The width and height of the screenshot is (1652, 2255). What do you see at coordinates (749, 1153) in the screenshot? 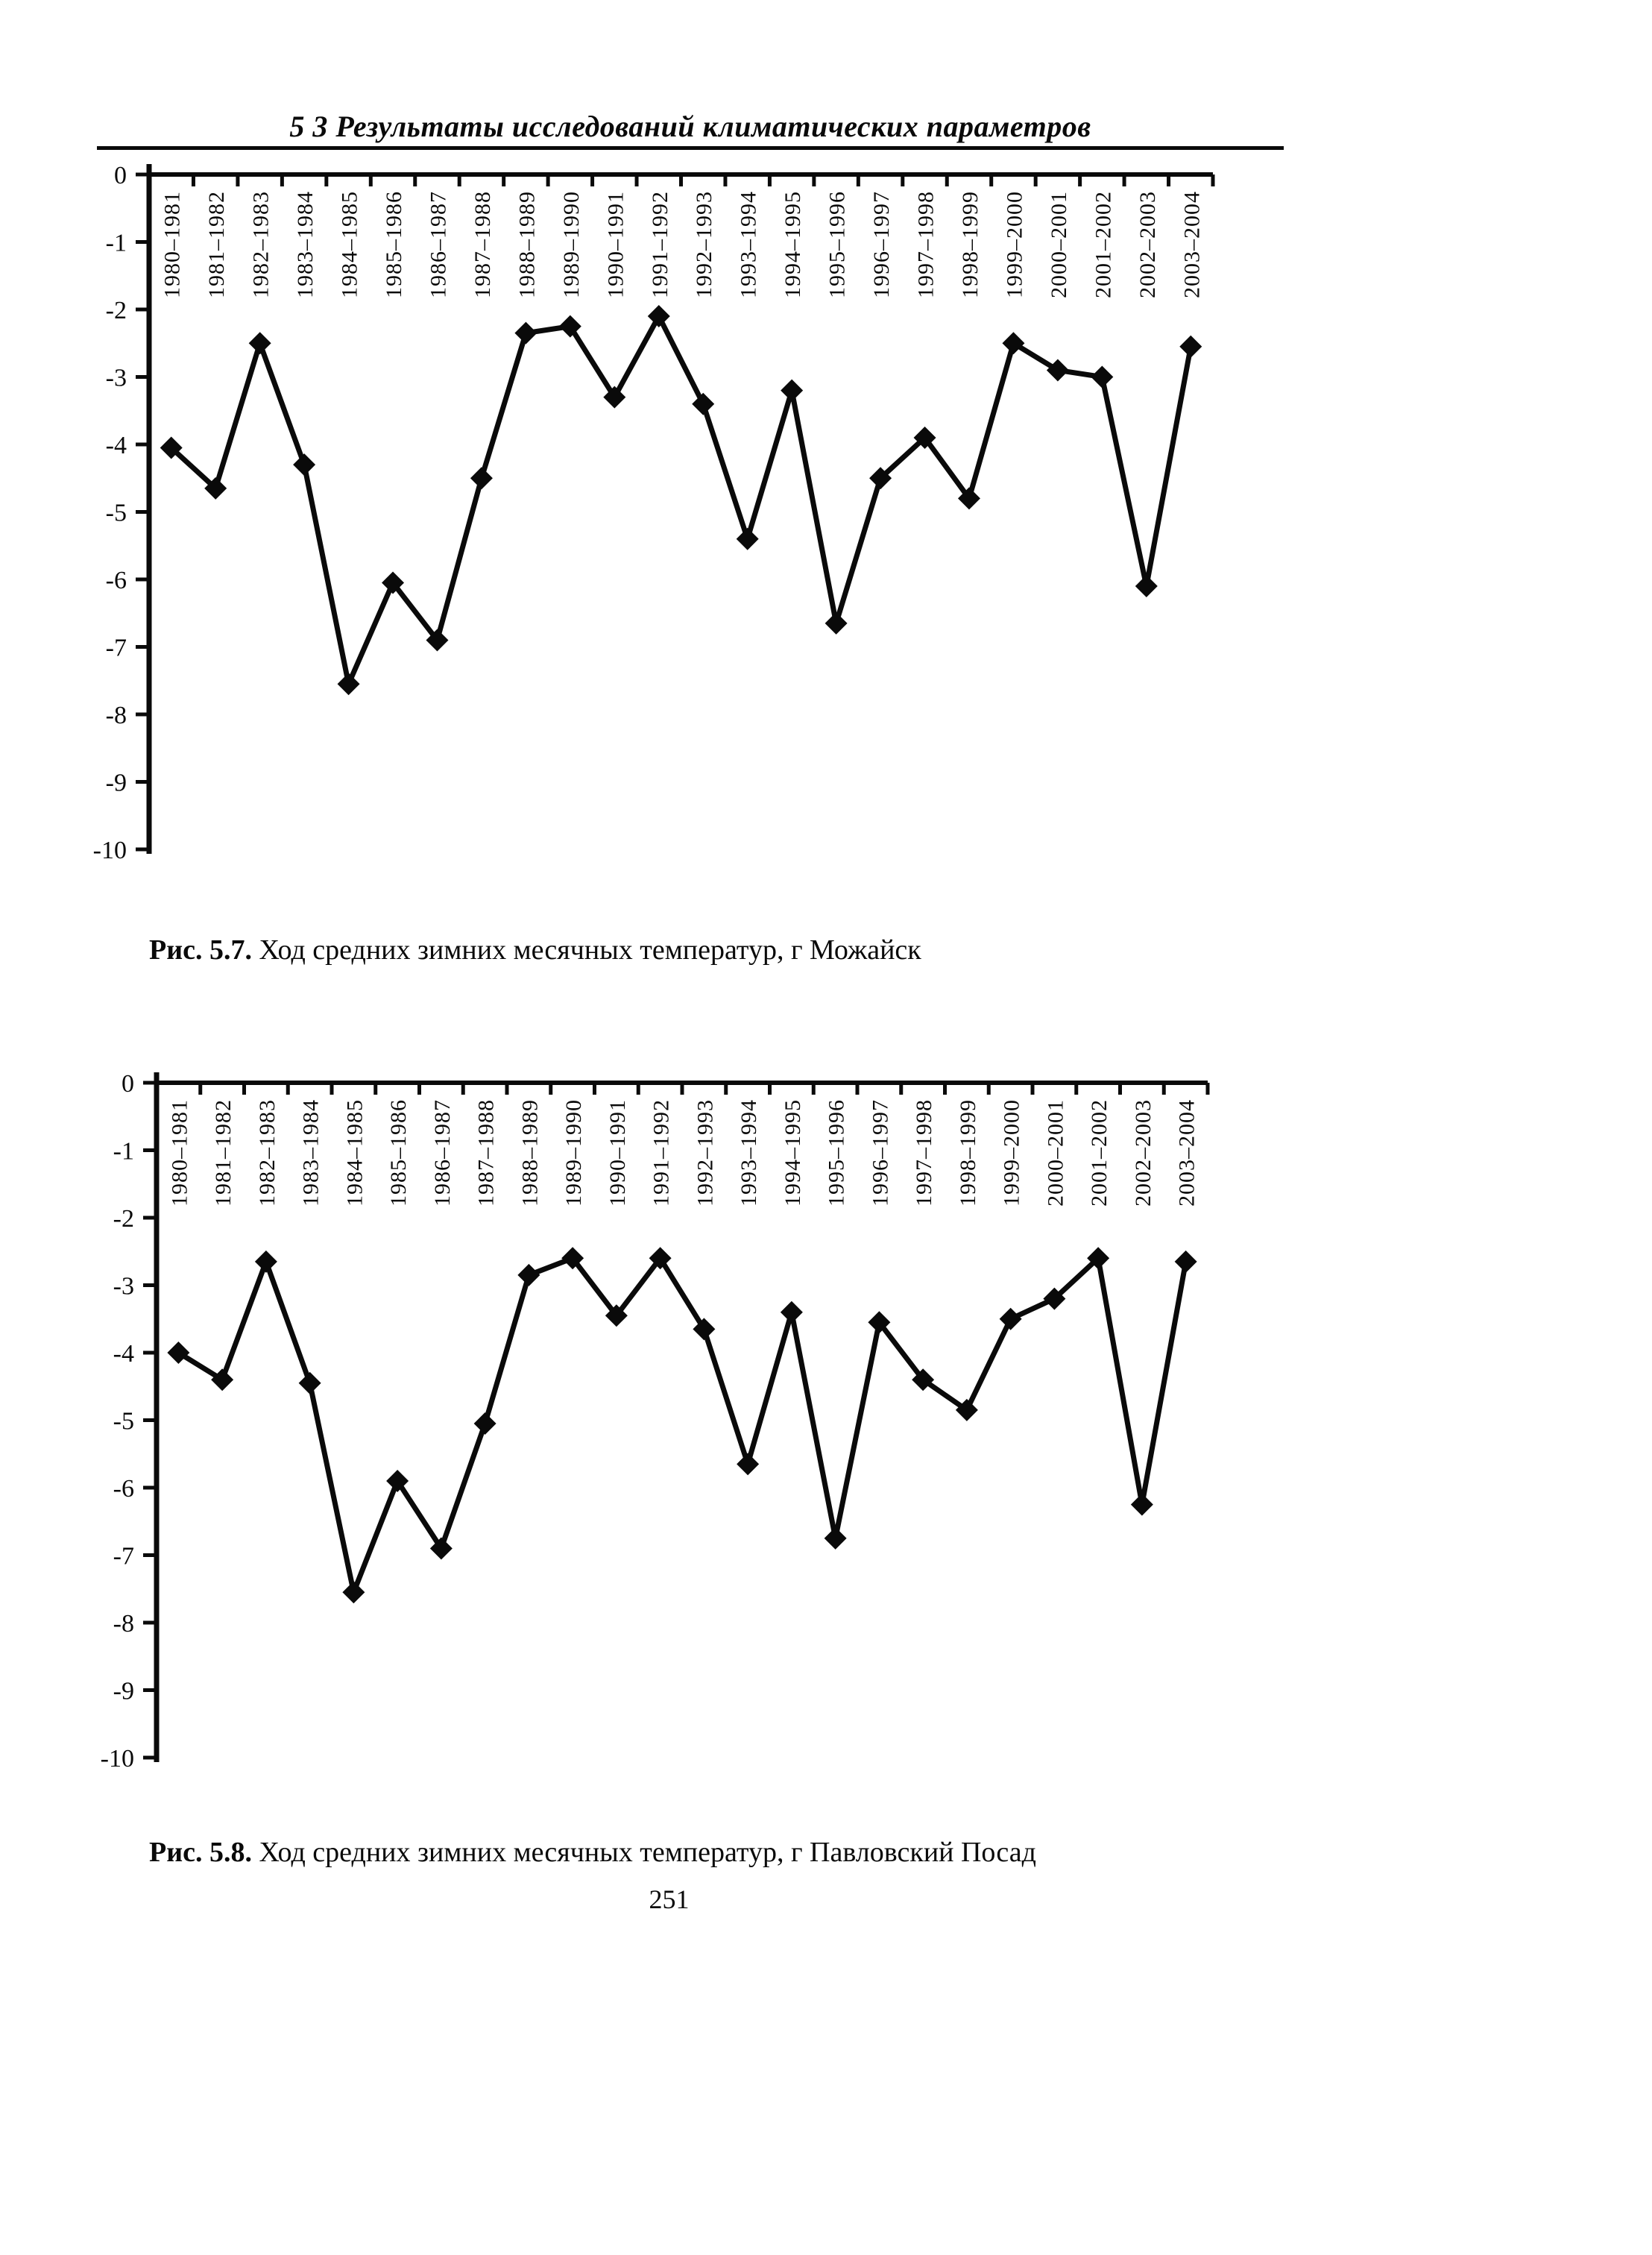
I see `x-tick-label: 1993–1994` at bounding box center [749, 1153].